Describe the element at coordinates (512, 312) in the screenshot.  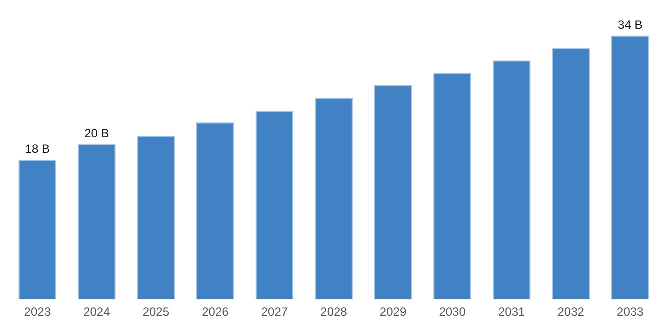
I see `x-tick-label: 2031` at that location.